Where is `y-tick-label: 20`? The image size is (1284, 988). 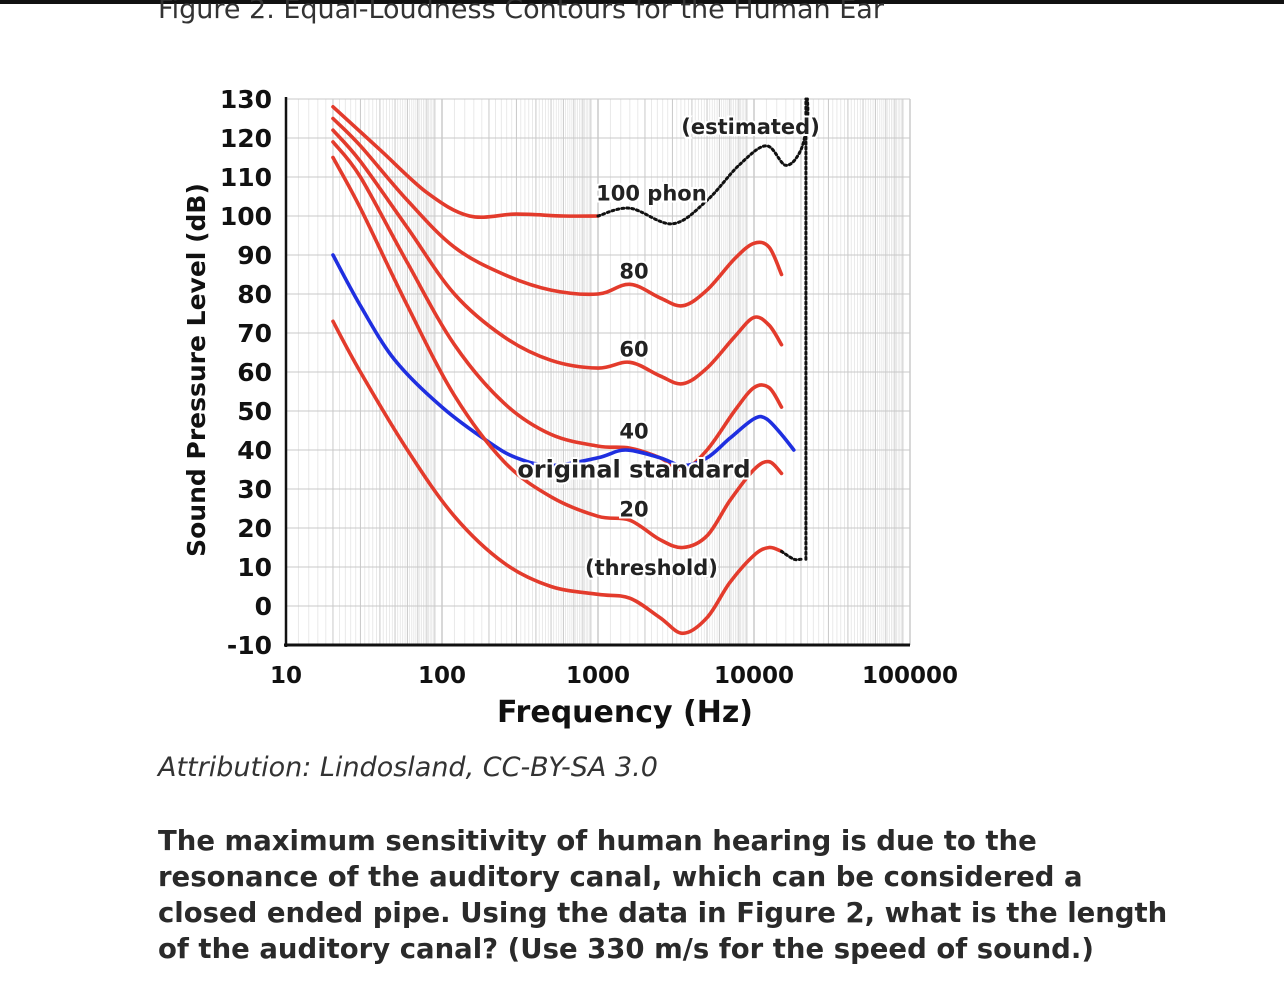
y-tick-label: 20 is located at coordinates (254, 528).